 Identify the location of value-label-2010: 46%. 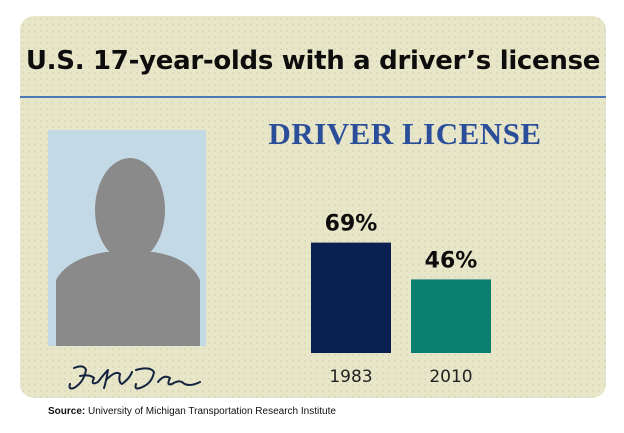
(451, 260).